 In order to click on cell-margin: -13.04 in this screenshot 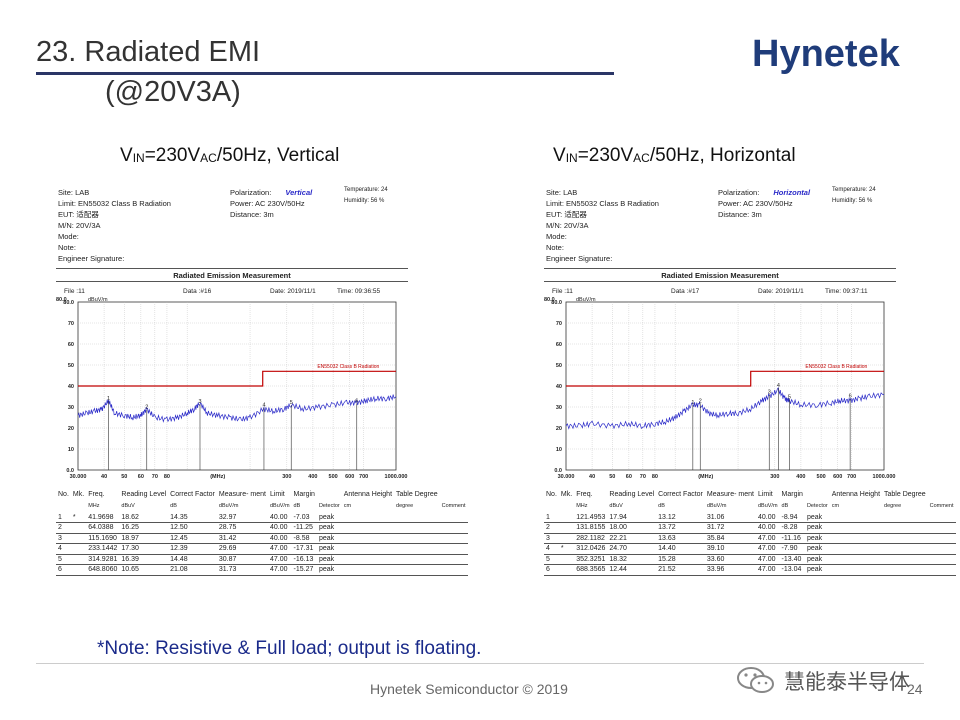, I will do `click(791, 570)`.